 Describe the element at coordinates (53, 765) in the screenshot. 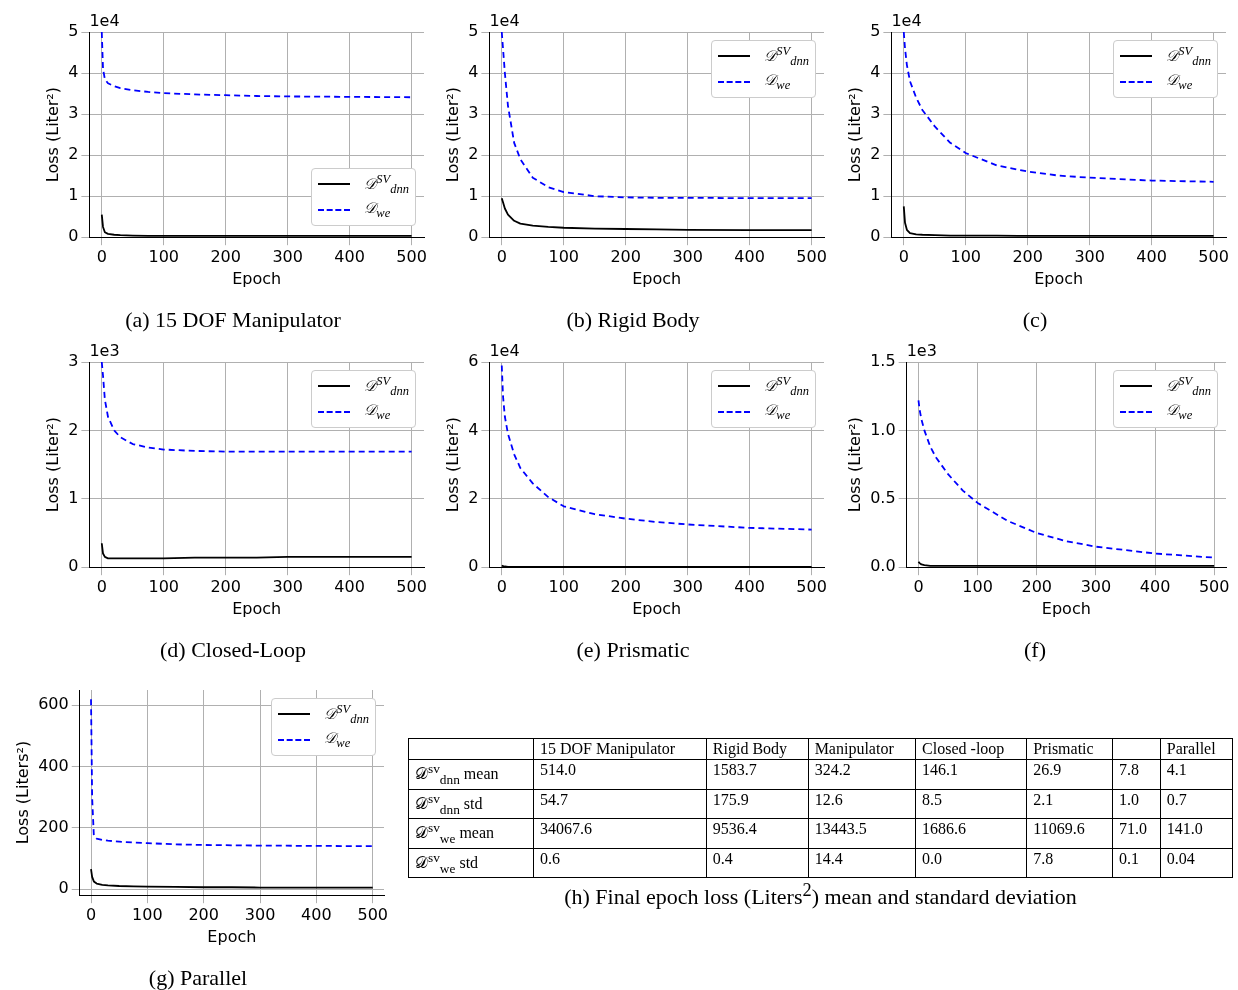

I see `y-tick-label: 400` at that location.